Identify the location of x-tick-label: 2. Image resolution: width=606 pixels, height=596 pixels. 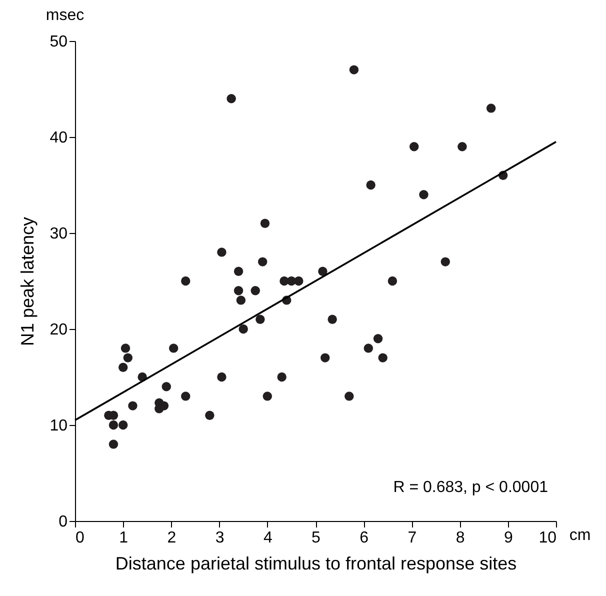
(171, 538).